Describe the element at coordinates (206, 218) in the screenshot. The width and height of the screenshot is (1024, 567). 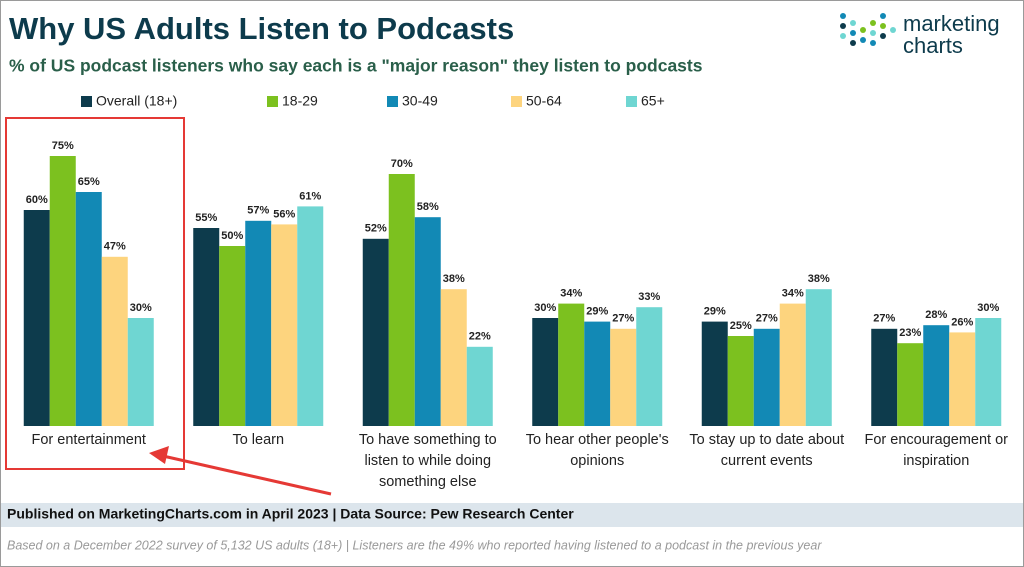
I see `value-label: 55%` at that location.